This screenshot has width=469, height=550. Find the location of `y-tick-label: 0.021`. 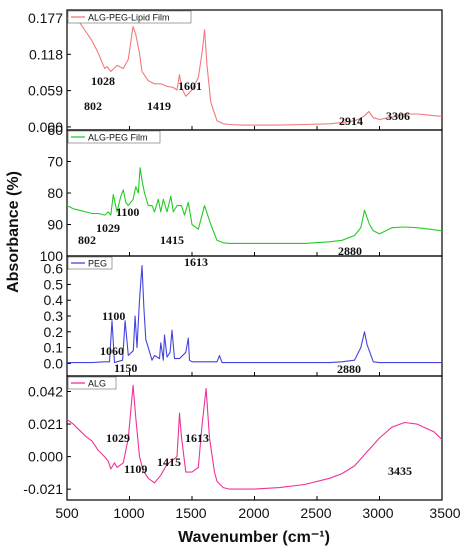

y-tick-label: 0.021 is located at coordinates (45, 424).